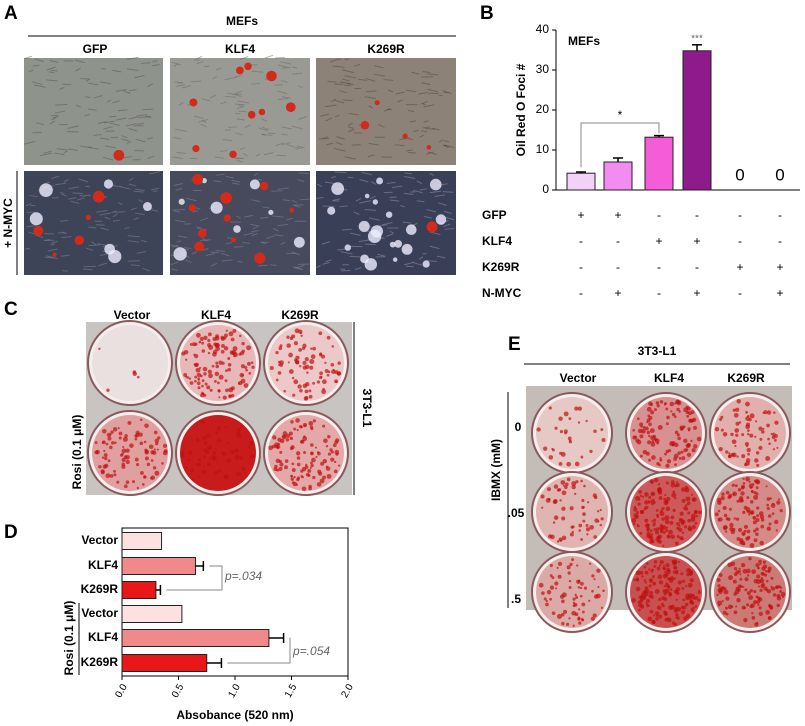 The height and width of the screenshot is (726, 805). What do you see at coordinates (780, 215) in the screenshot?
I see `condition-sign: -` at bounding box center [780, 215].